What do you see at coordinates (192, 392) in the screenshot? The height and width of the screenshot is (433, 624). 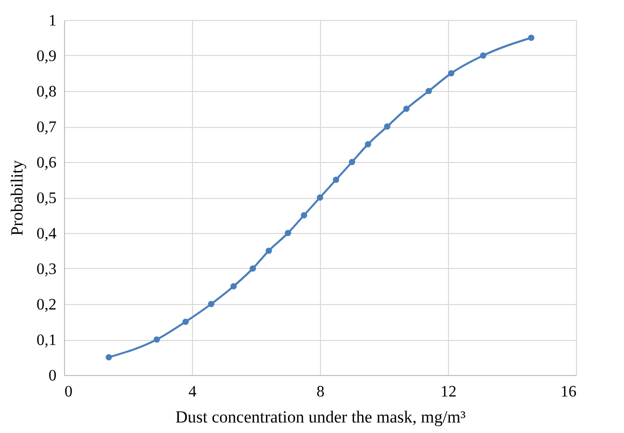 I see `x-tick-label: 4` at bounding box center [192, 392].